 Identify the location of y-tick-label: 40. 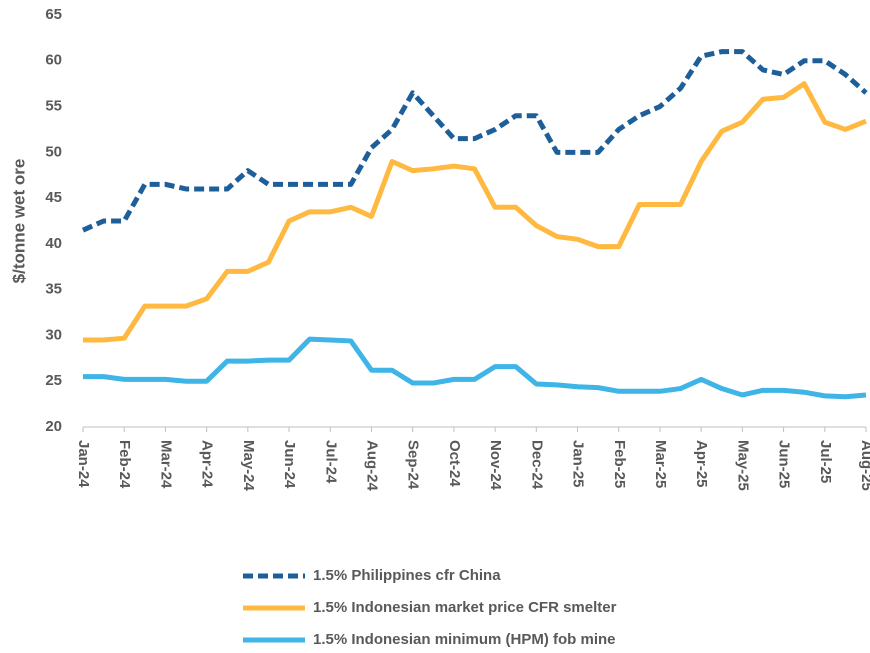
(53, 243).